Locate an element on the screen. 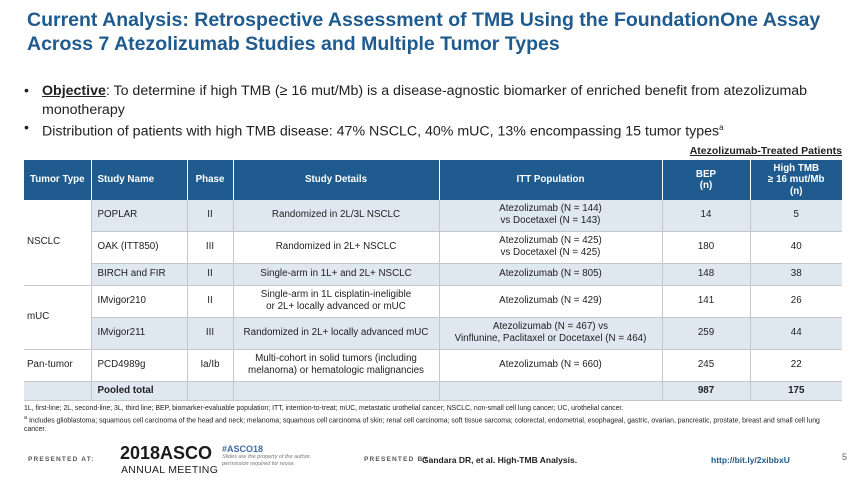 Image resolution: width=864 pixels, height=485 pixels. pooled-bep-cell: 987 is located at coordinates (706, 391).